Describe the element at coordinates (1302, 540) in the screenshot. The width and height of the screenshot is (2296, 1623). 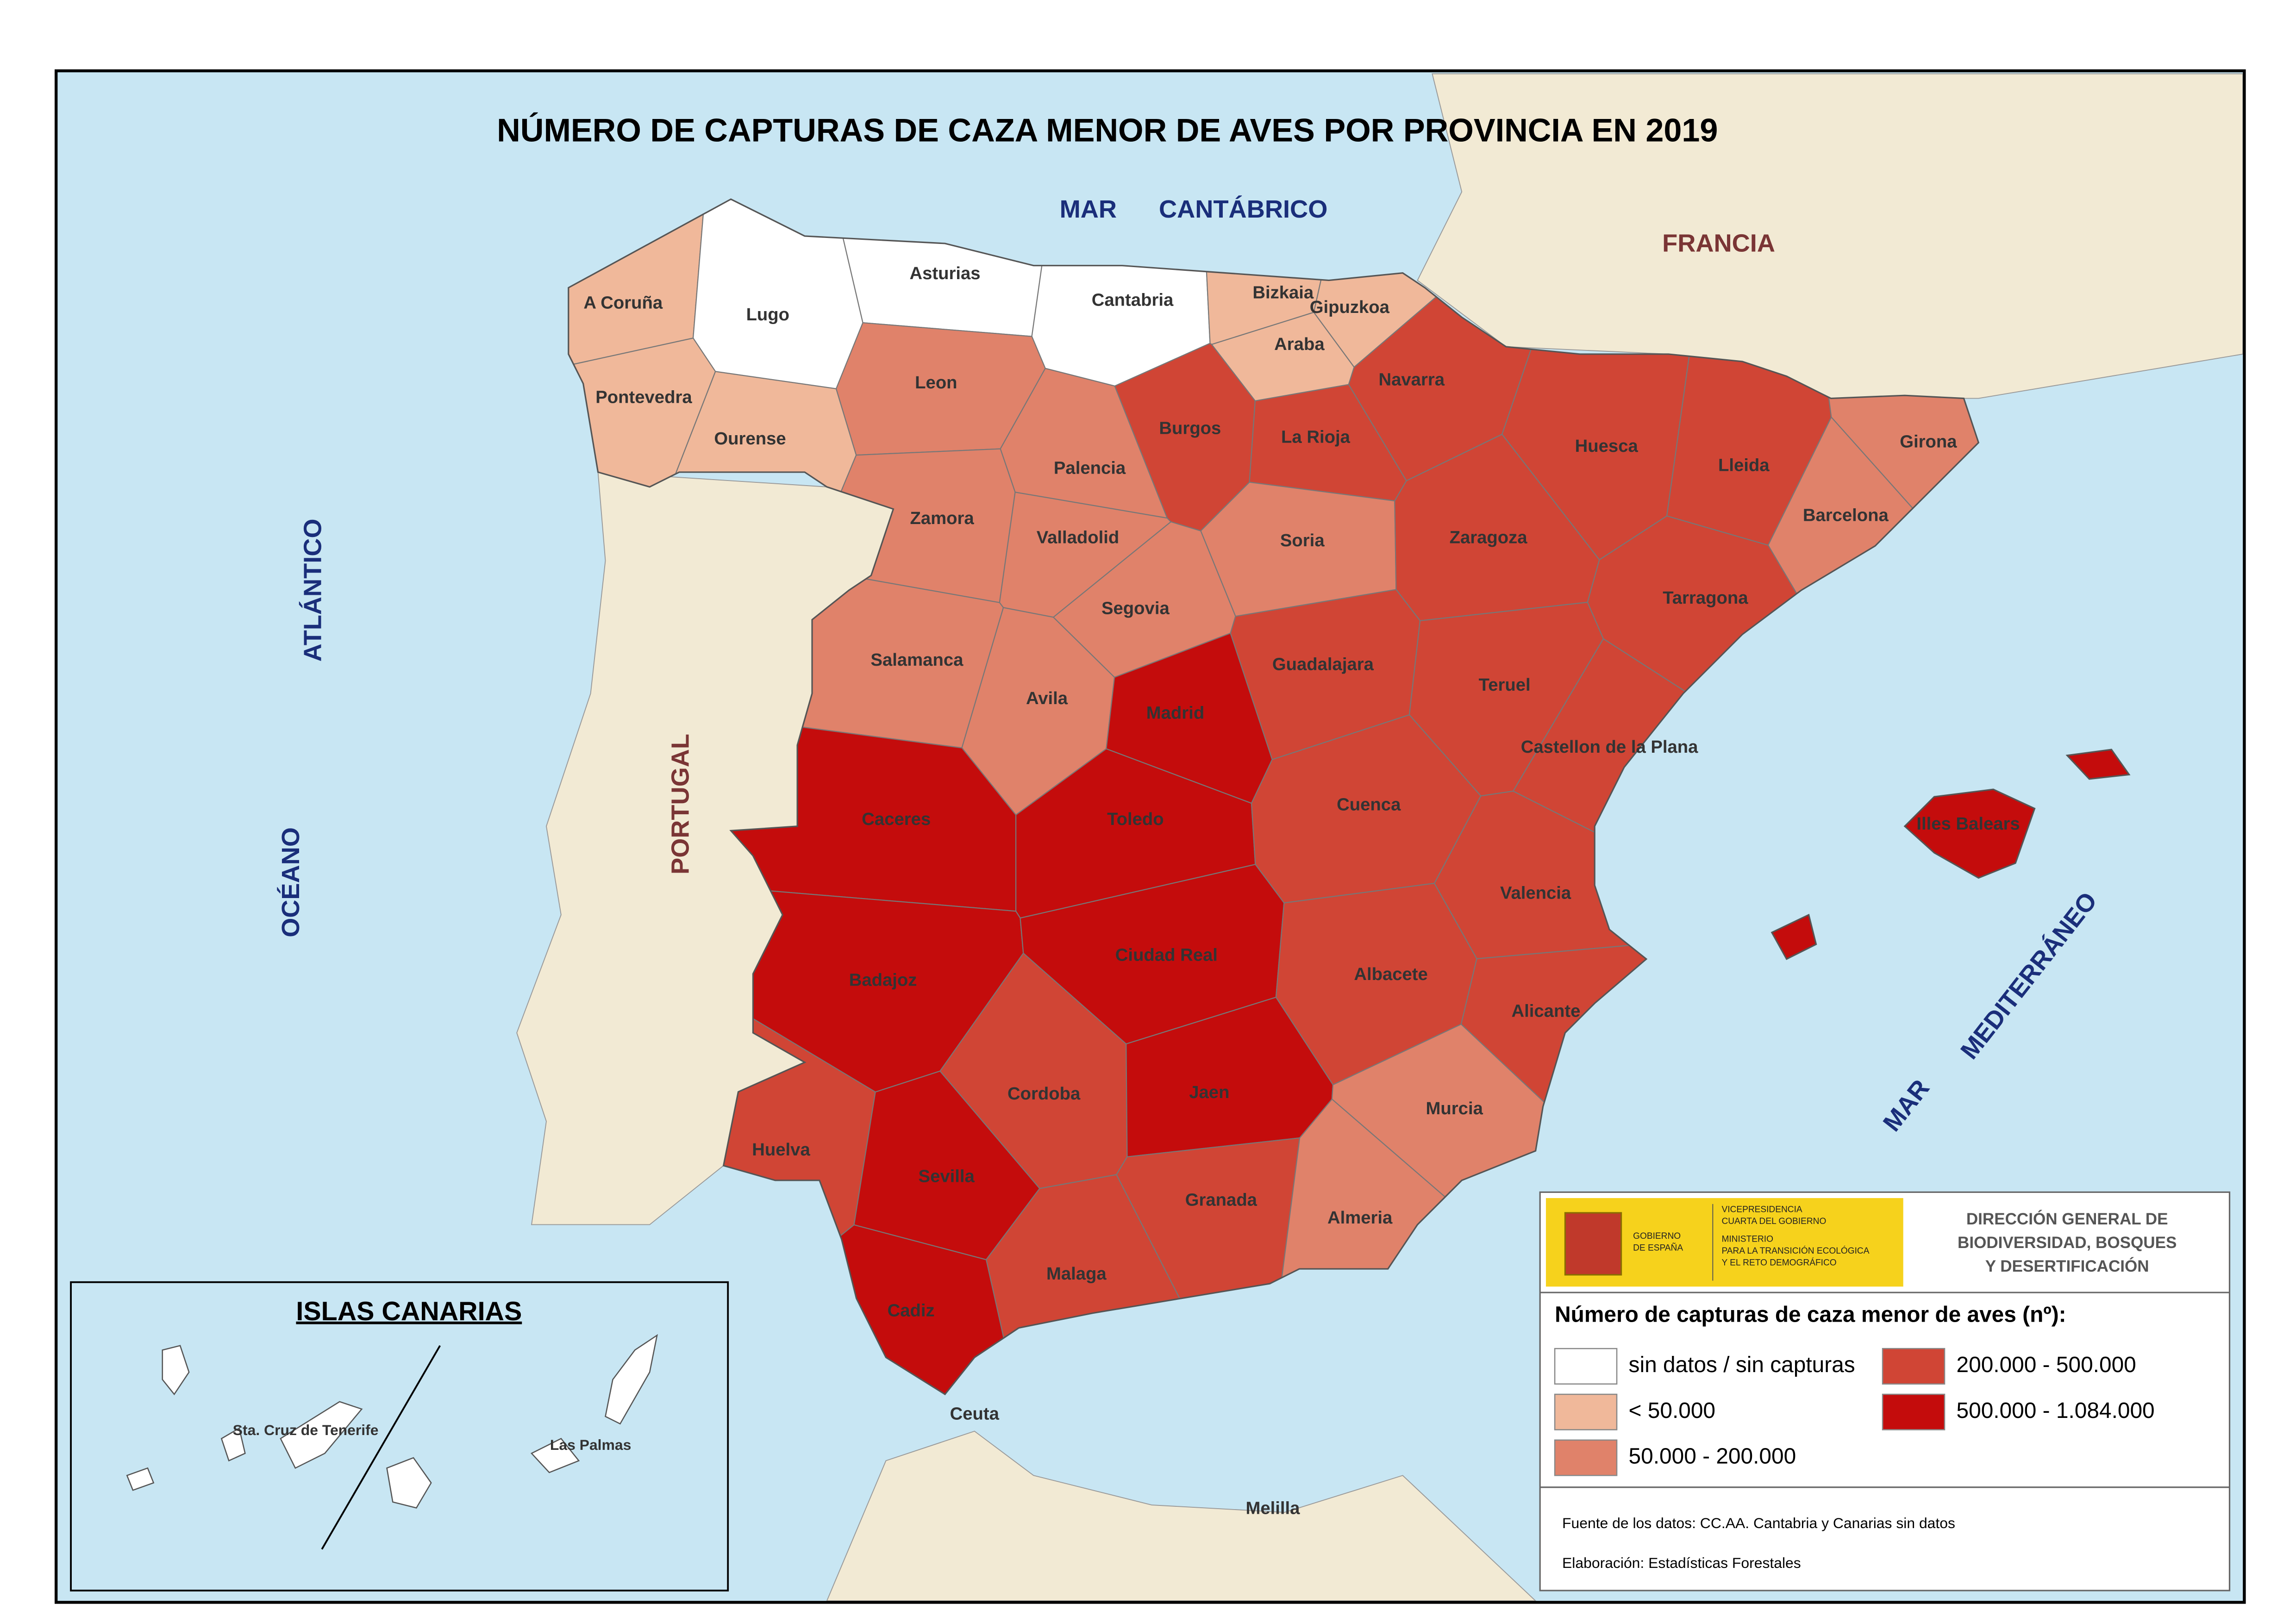
I see `province-label: Soria` at that location.